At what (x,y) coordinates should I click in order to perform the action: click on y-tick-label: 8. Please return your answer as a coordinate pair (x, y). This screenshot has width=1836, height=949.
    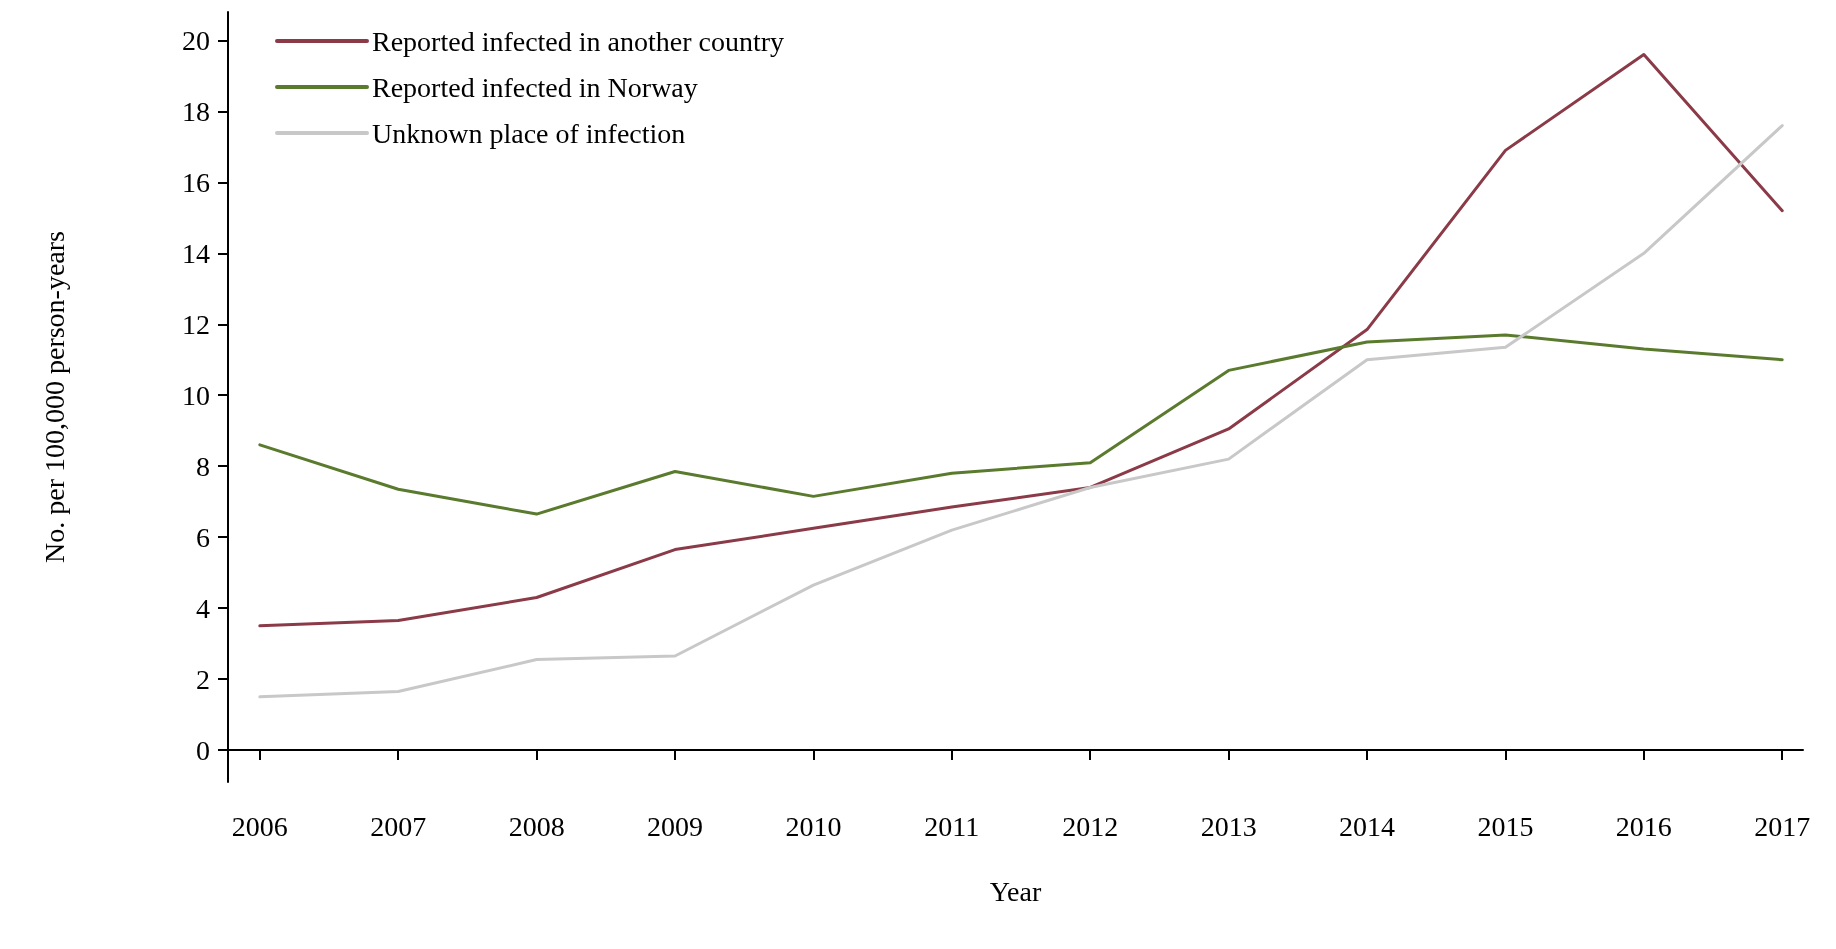
    Looking at the image, I should click on (203, 466).